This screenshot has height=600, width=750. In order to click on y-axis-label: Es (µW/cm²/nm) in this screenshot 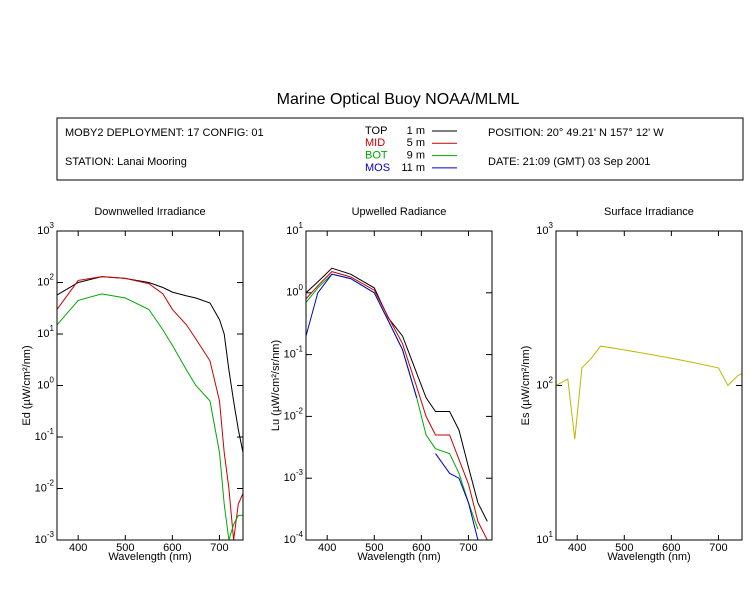, I will do `click(526, 386)`.